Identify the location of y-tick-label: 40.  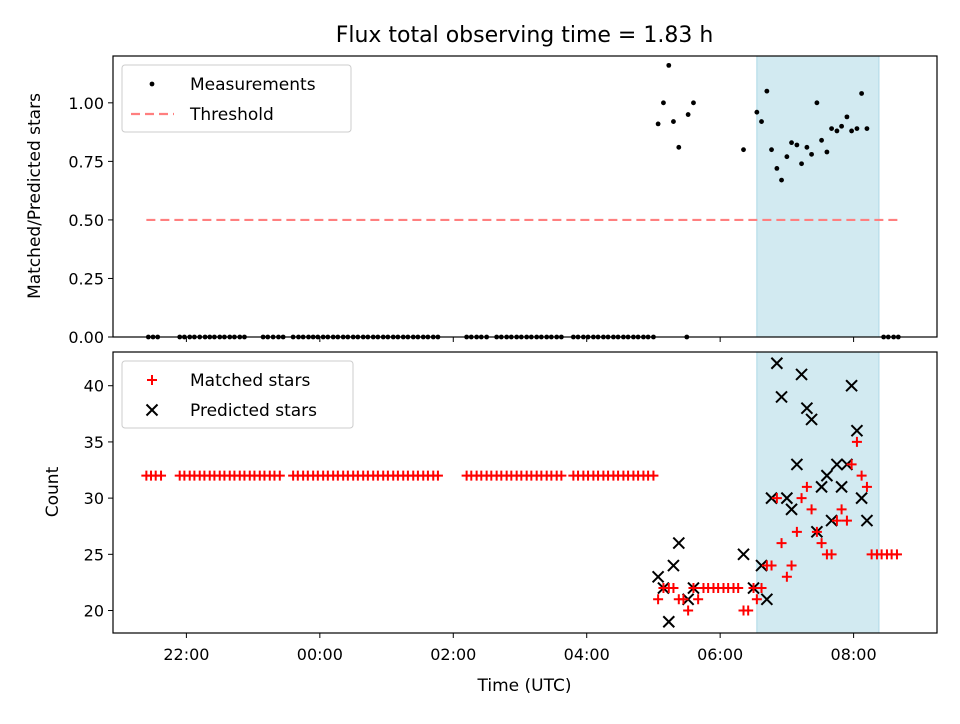
(94, 386).